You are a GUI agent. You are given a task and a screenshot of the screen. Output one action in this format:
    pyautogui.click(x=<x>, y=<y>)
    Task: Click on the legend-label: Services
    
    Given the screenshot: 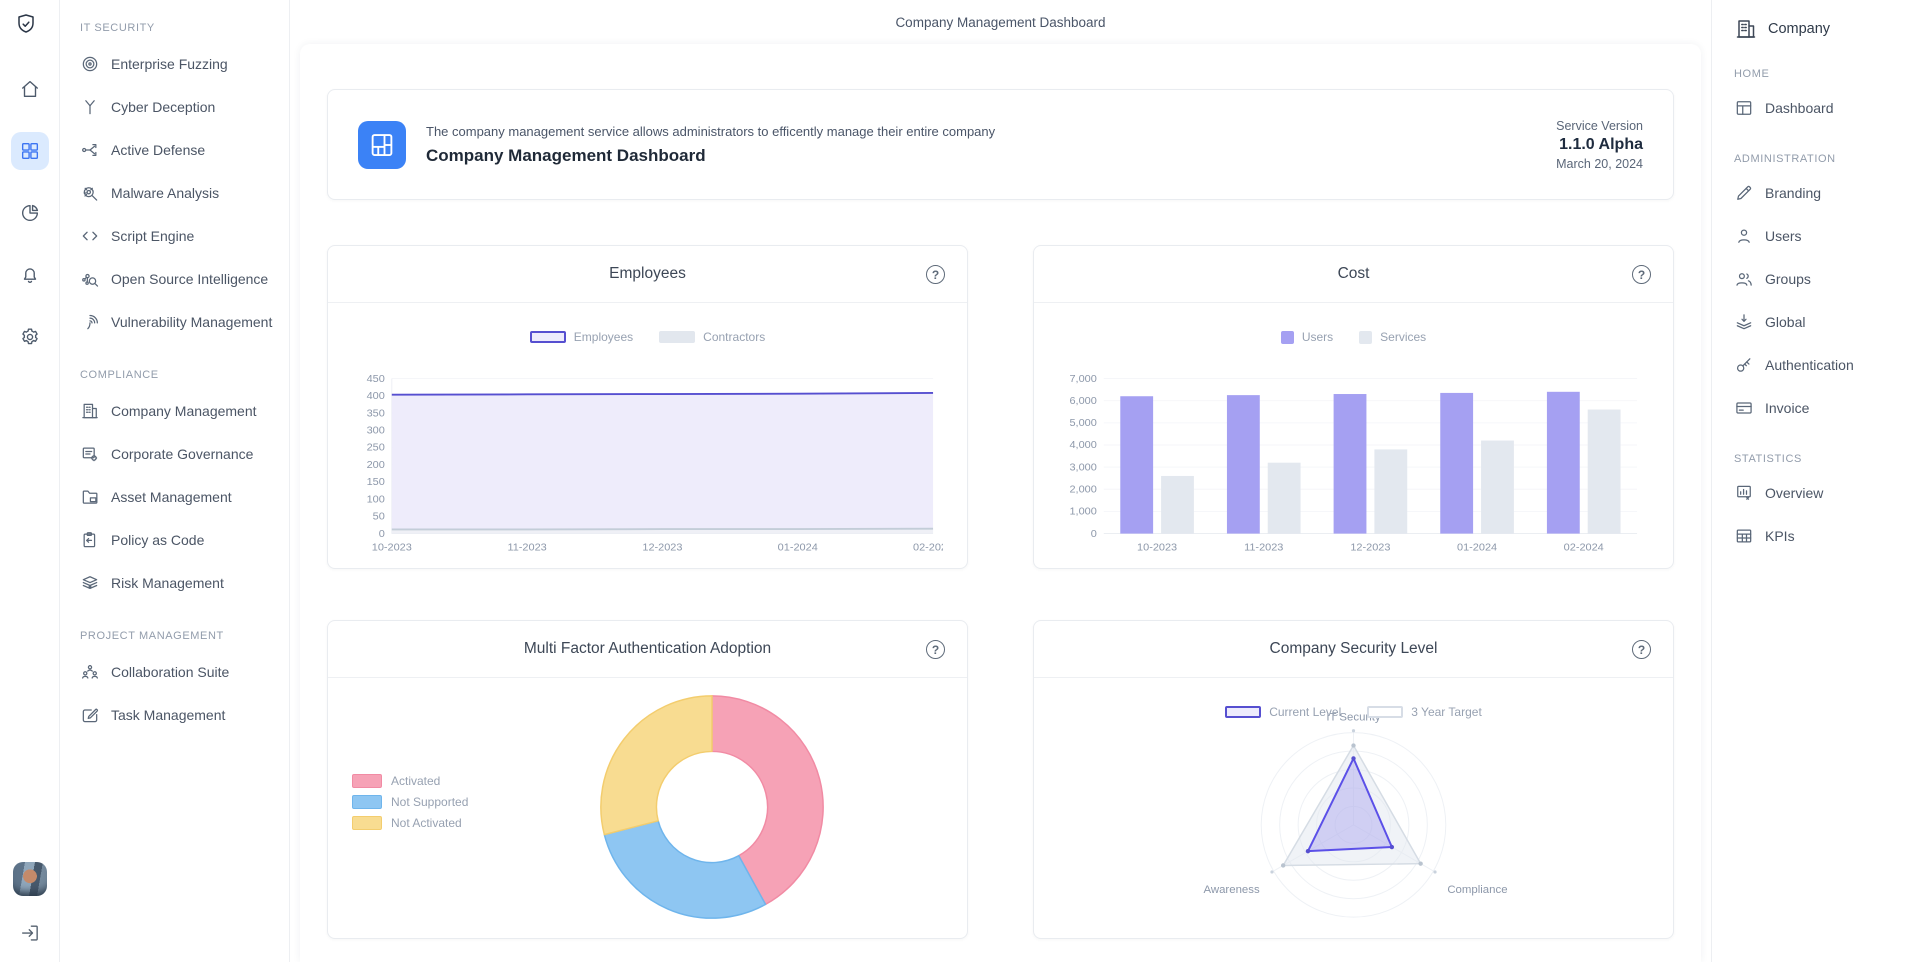 What is the action you would take?
    pyautogui.click(x=1403, y=337)
    